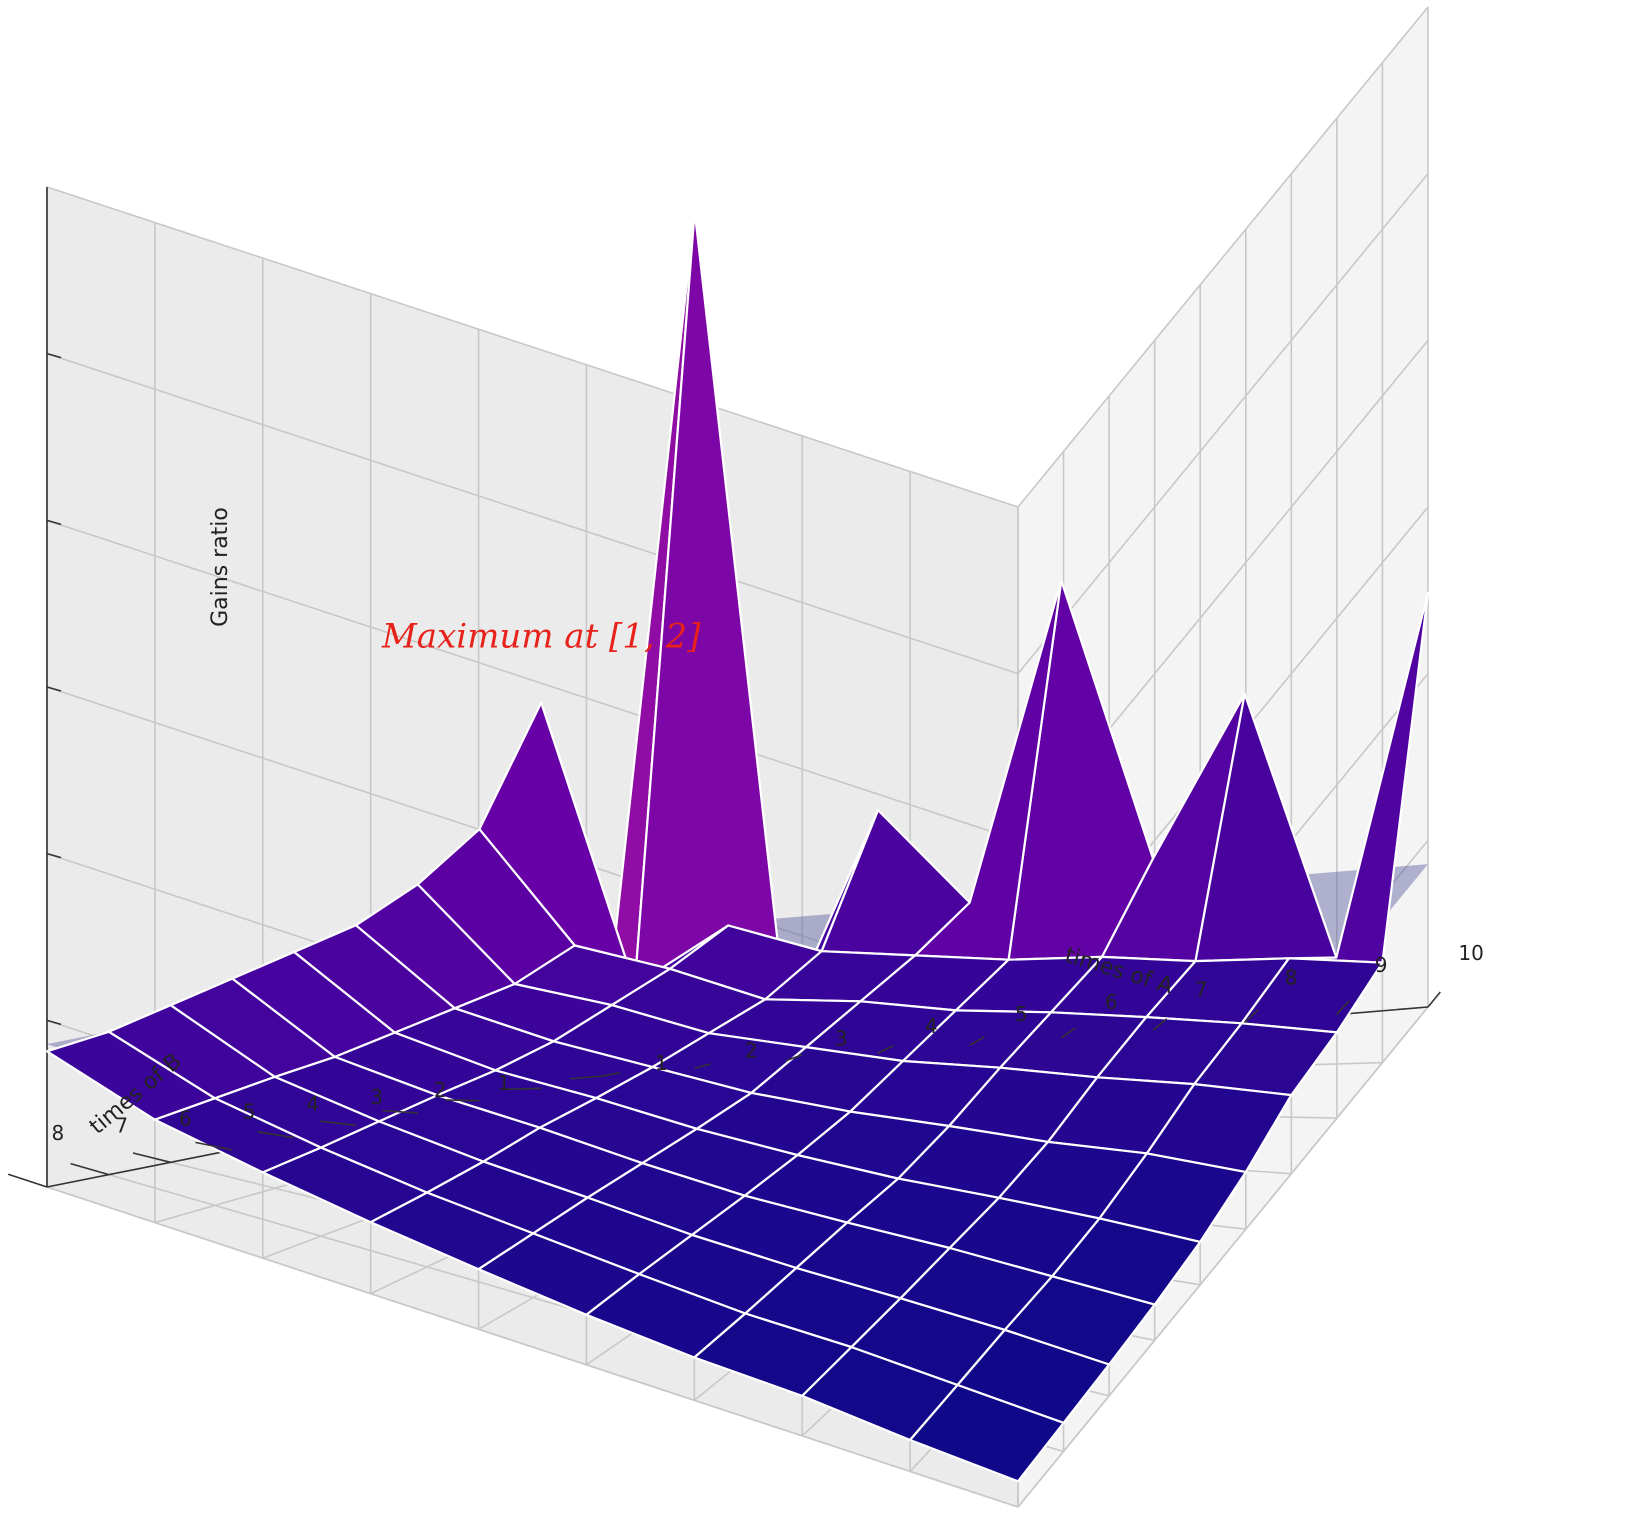 Image resolution: width=1642 pixels, height=1536 pixels. What do you see at coordinates (376, 1097) in the screenshot?
I see `y-tick-label: 3` at bounding box center [376, 1097].